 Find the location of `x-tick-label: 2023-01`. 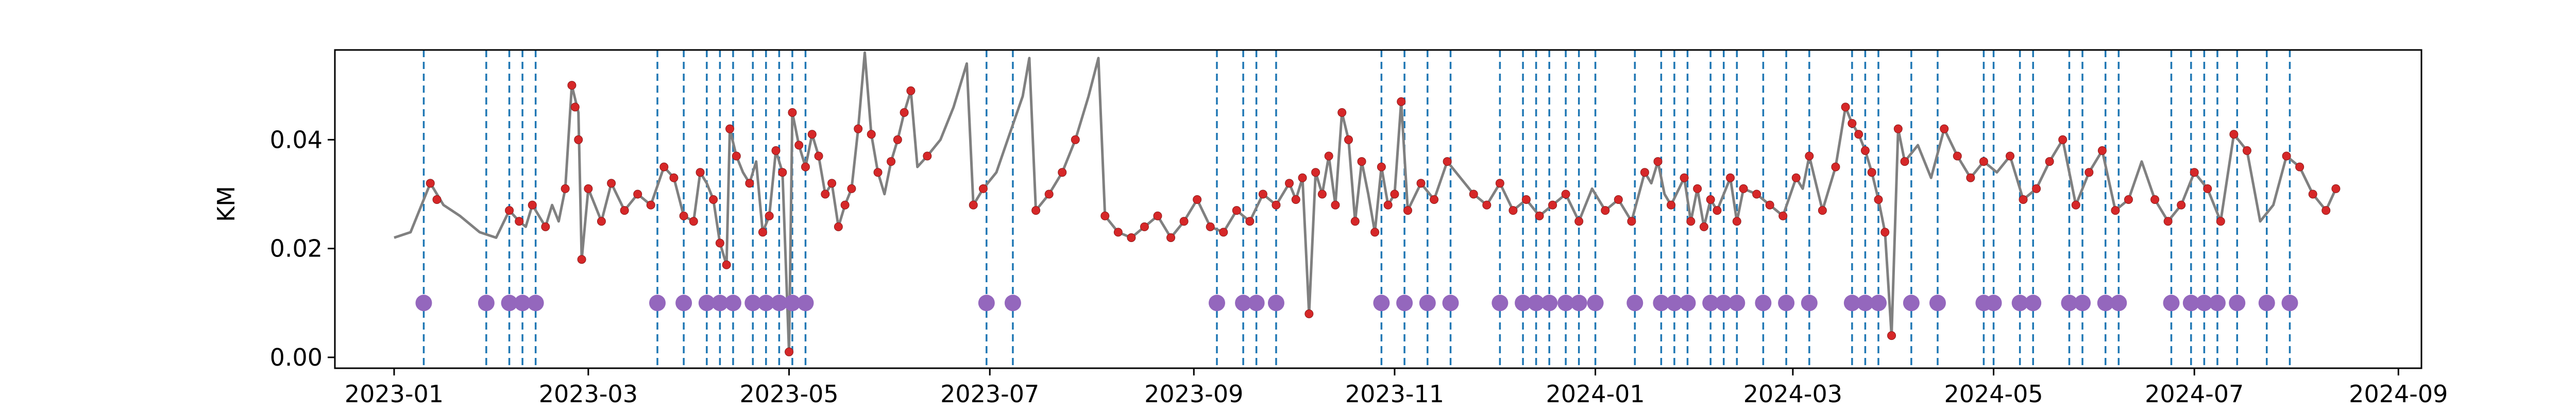

x-tick-label: 2023-01 is located at coordinates (395, 394).